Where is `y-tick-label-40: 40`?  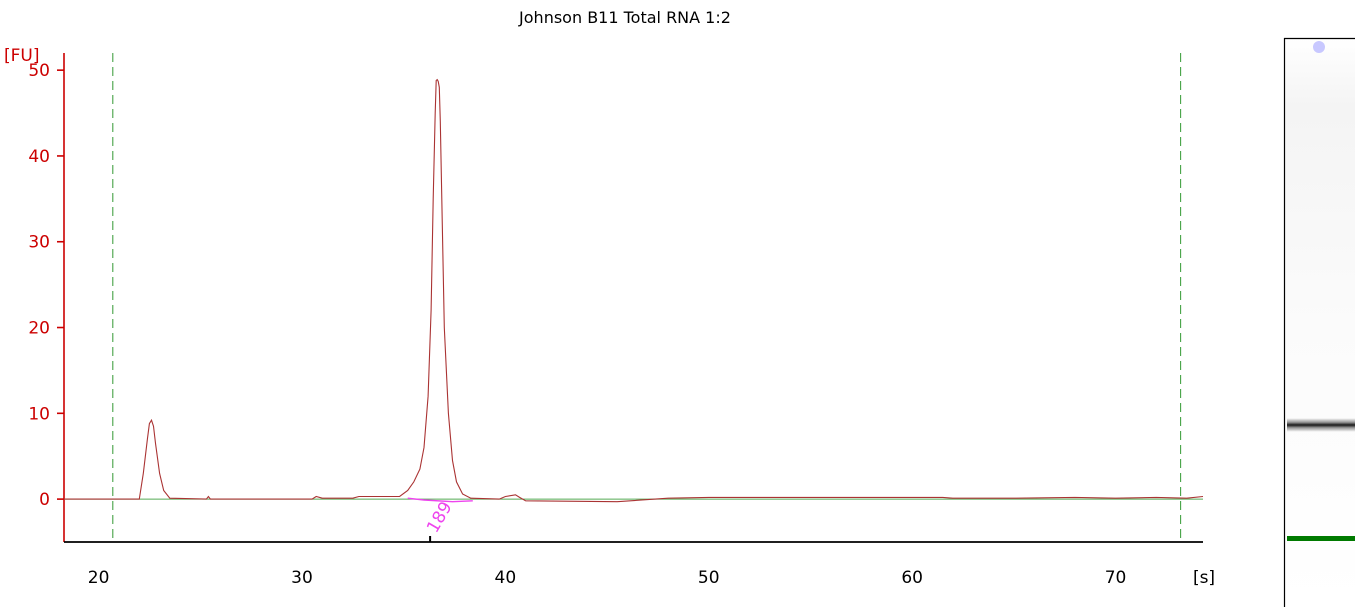 y-tick-label-40: 40 is located at coordinates (39, 157).